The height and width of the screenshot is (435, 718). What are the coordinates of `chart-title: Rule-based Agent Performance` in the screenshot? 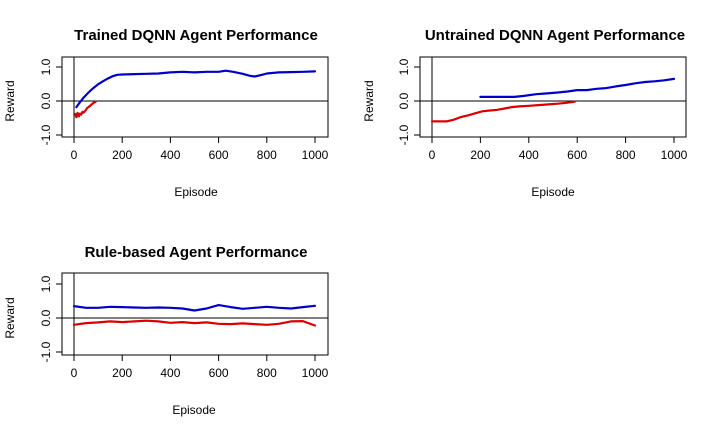 It's located at (196, 252).